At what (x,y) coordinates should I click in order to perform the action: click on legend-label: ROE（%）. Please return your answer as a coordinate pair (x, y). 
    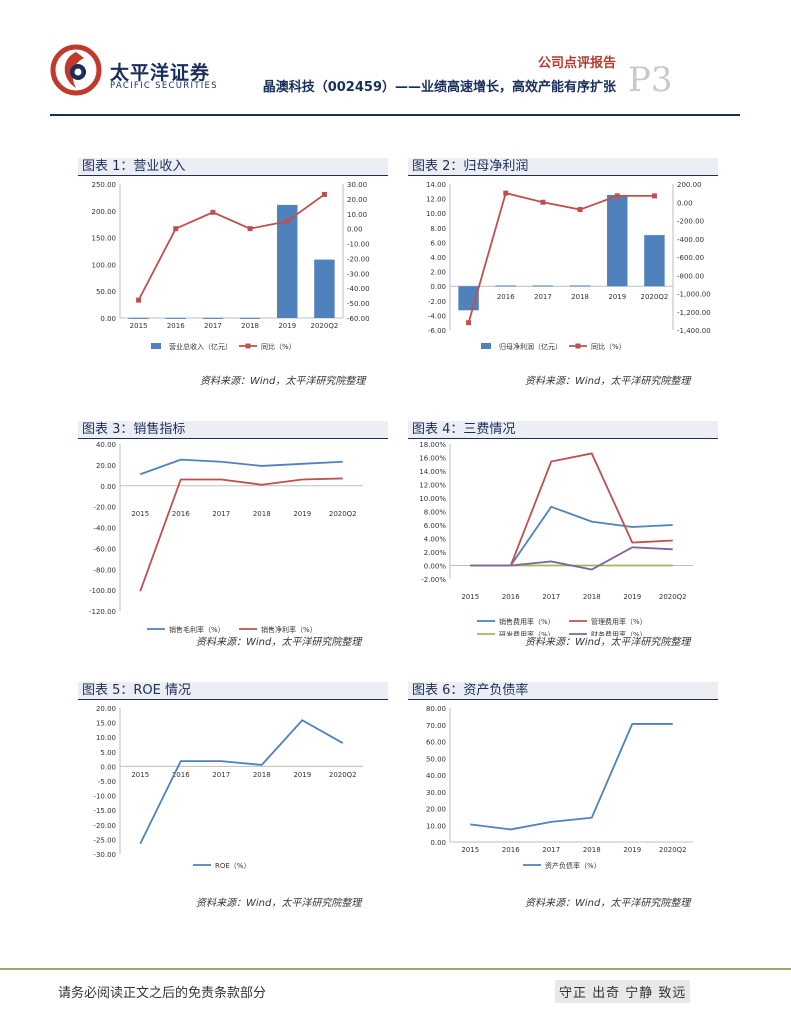
    Looking at the image, I should click on (232, 866).